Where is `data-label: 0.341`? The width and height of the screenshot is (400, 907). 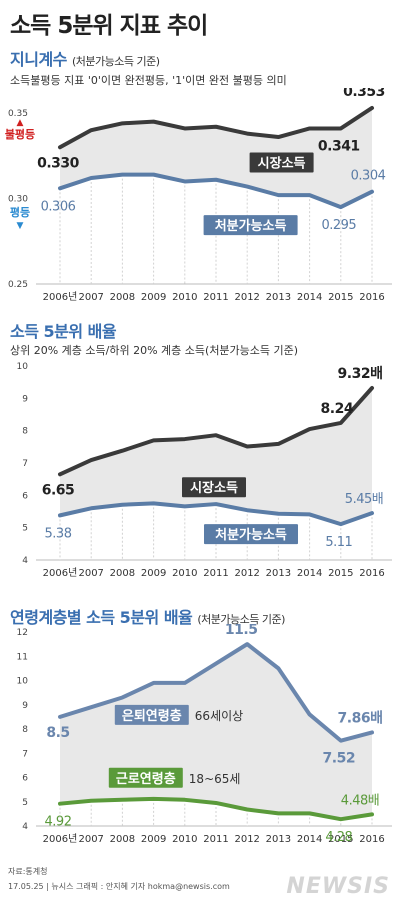
data-label: 0.341 is located at coordinates (339, 146).